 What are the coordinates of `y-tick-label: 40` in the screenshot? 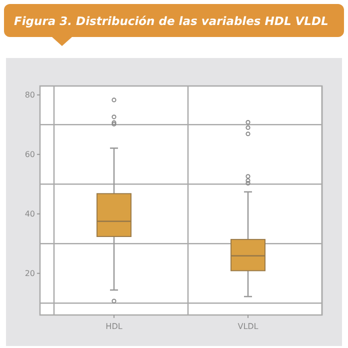 It's located at (29, 214).